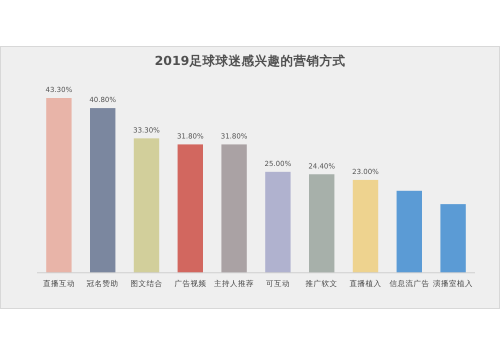  What do you see at coordinates (250, 60) in the screenshot?
I see `chart-title: 2019足球球迷感兴趣的营销方式` at bounding box center [250, 60].